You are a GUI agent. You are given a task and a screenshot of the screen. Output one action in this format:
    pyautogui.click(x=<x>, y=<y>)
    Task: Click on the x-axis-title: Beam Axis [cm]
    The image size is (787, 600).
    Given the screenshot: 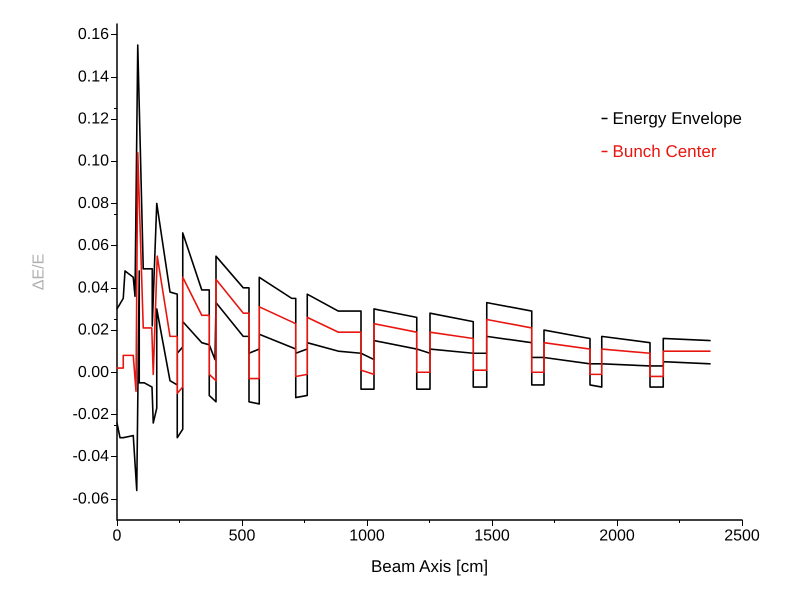 What is the action you would take?
    pyautogui.click(x=429, y=566)
    